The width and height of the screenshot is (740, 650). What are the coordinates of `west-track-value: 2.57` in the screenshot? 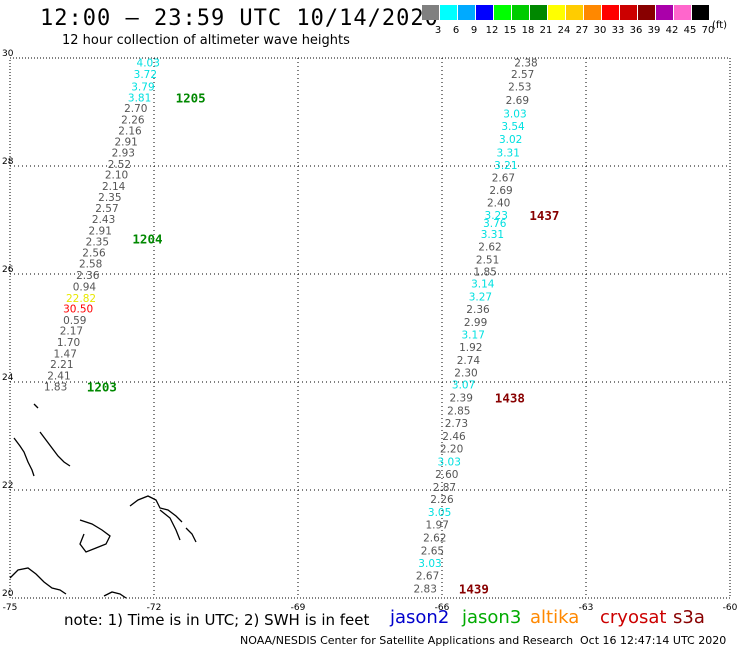 It's located at (106, 209).